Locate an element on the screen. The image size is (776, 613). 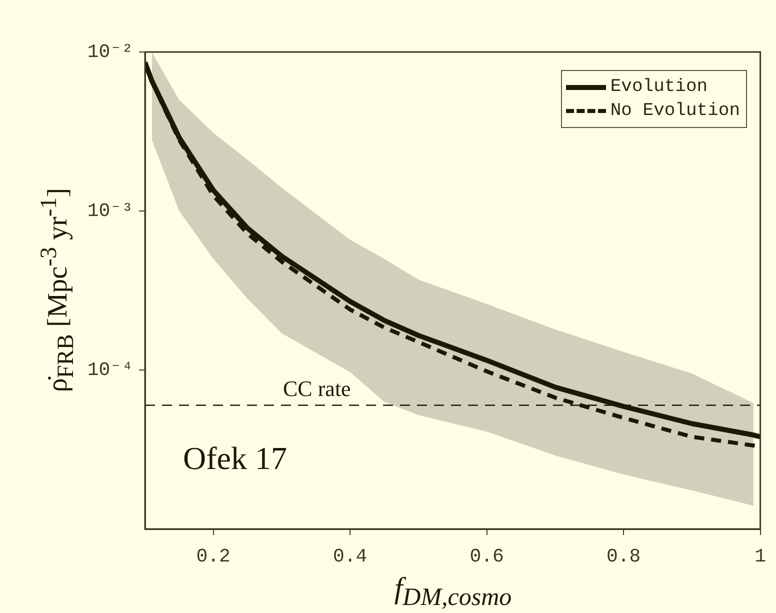
legend-label: No Evolution is located at coordinates (675, 111).